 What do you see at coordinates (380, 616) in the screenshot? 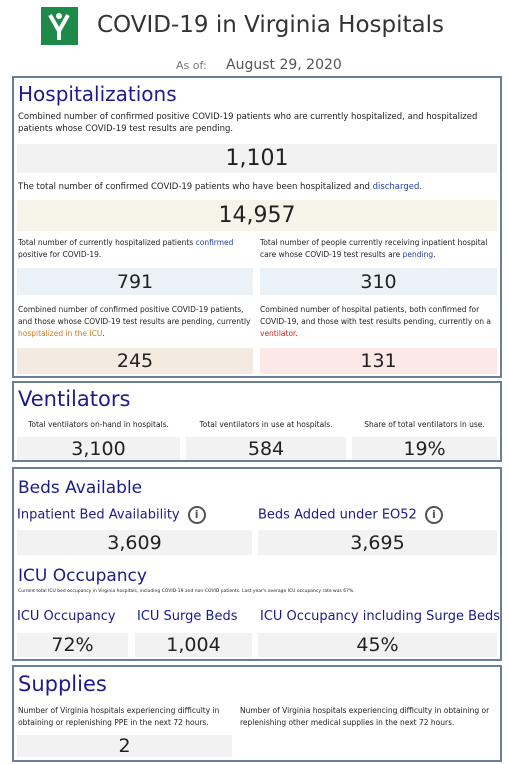
I see `label: ICU Occupancy including Surge Beds` at bounding box center [380, 616].